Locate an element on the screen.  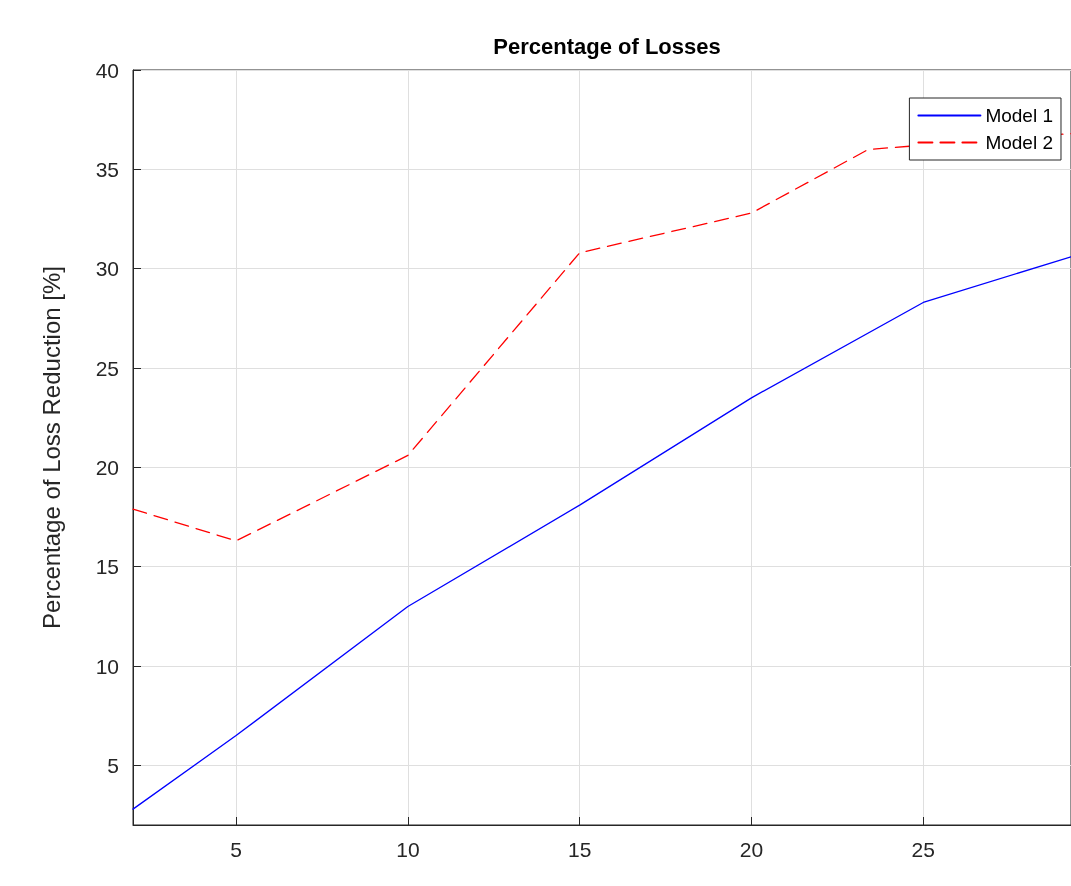
legend-label: Model 2 is located at coordinates (1019, 142).